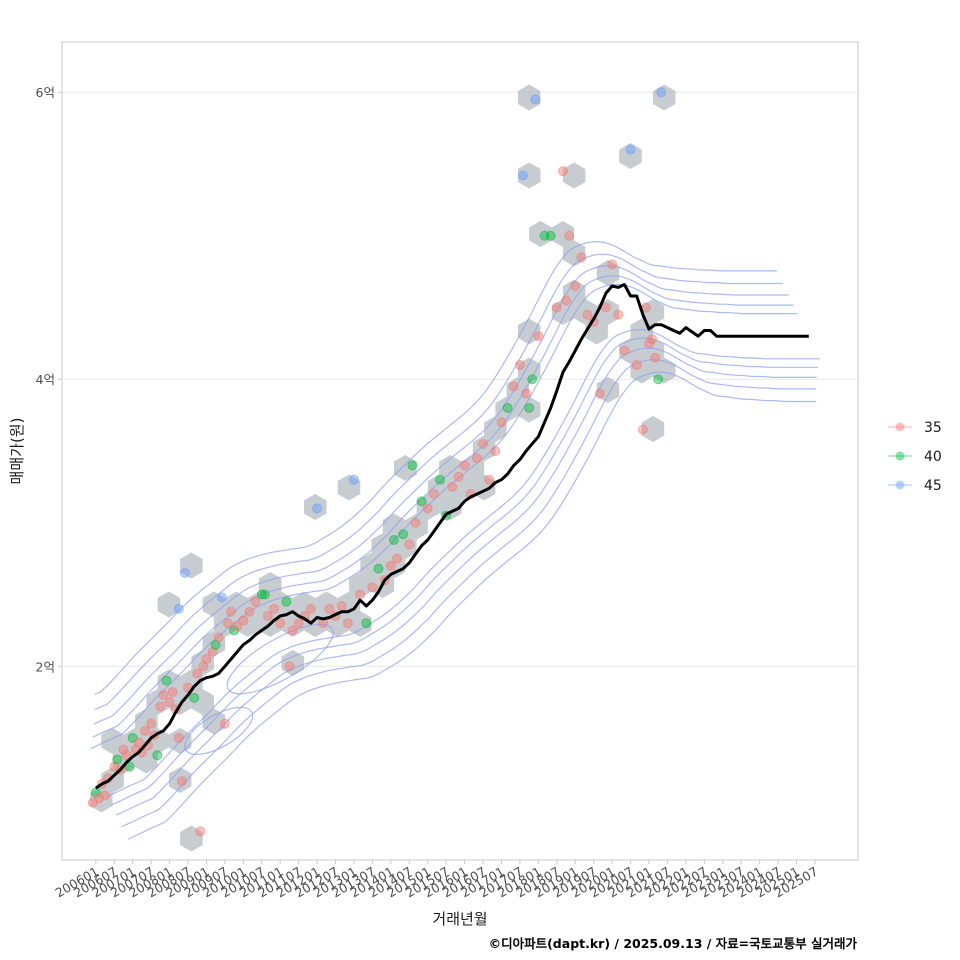  I want to click on legend-label: 45, so click(933, 486).